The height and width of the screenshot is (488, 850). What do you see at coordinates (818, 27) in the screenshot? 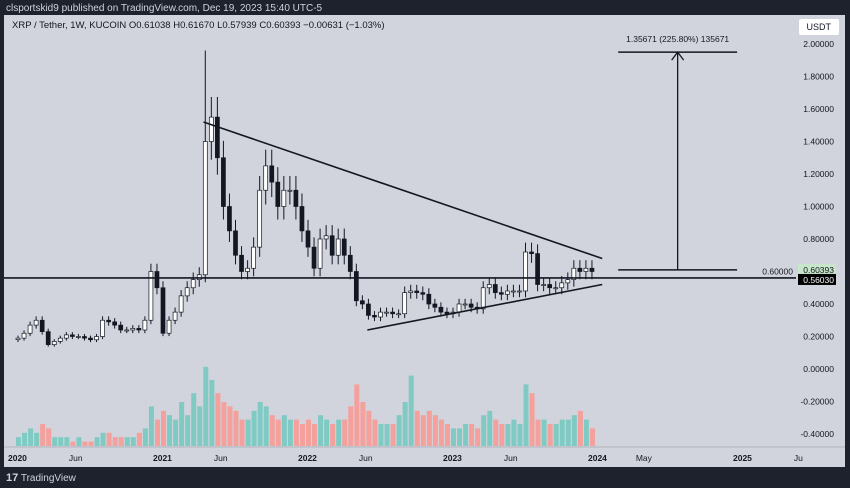
I see `currency-button: USDT` at bounding box center [818, 27].